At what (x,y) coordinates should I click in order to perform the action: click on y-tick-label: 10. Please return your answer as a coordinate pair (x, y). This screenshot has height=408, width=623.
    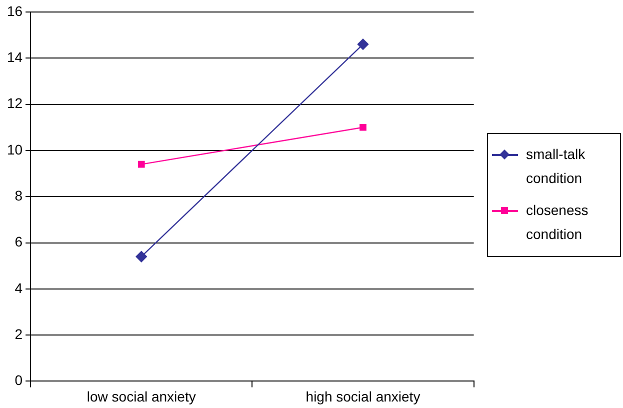
    Looking at the image, I should click on (14, 149).